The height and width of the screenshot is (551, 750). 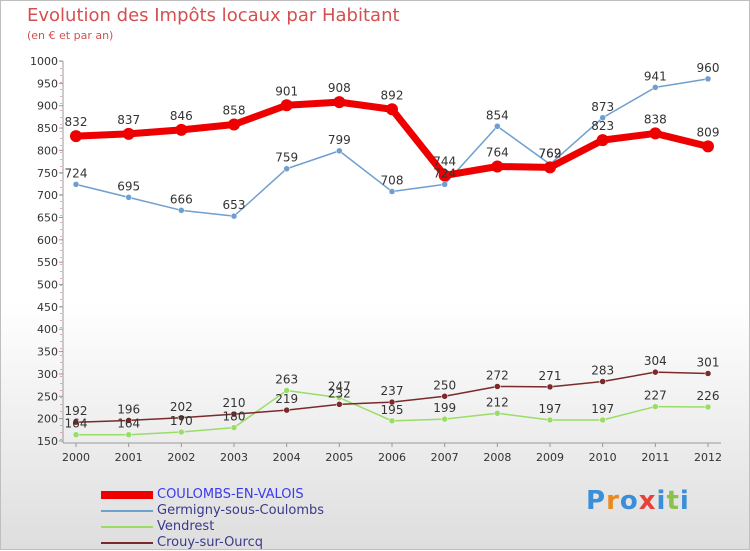 I want to click on legend-label: COULOMBS-EN-VALOIS, so click(x=230, y=494).